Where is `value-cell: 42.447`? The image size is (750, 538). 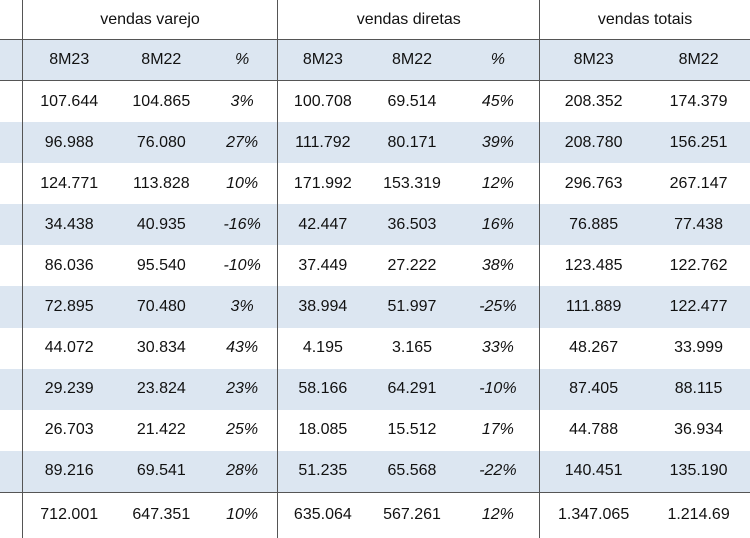 value-cell: 42.447 is located at coordinates (322, 225).